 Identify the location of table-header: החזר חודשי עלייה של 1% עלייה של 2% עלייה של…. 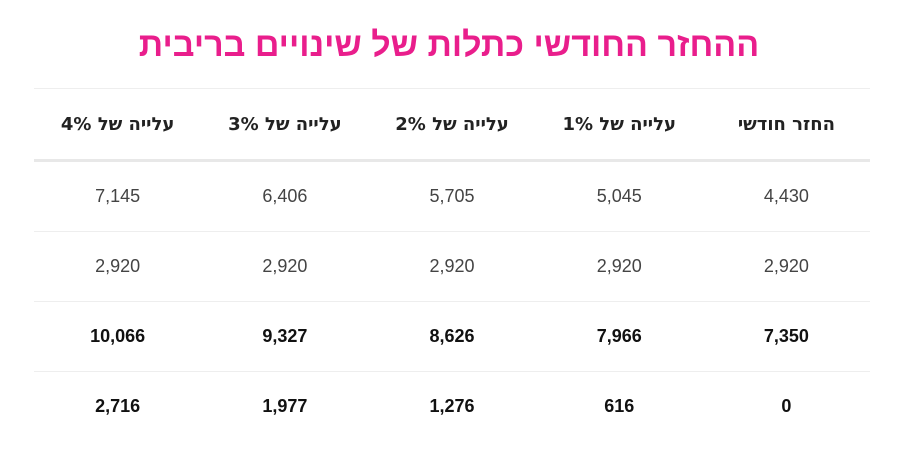
(452, 125).